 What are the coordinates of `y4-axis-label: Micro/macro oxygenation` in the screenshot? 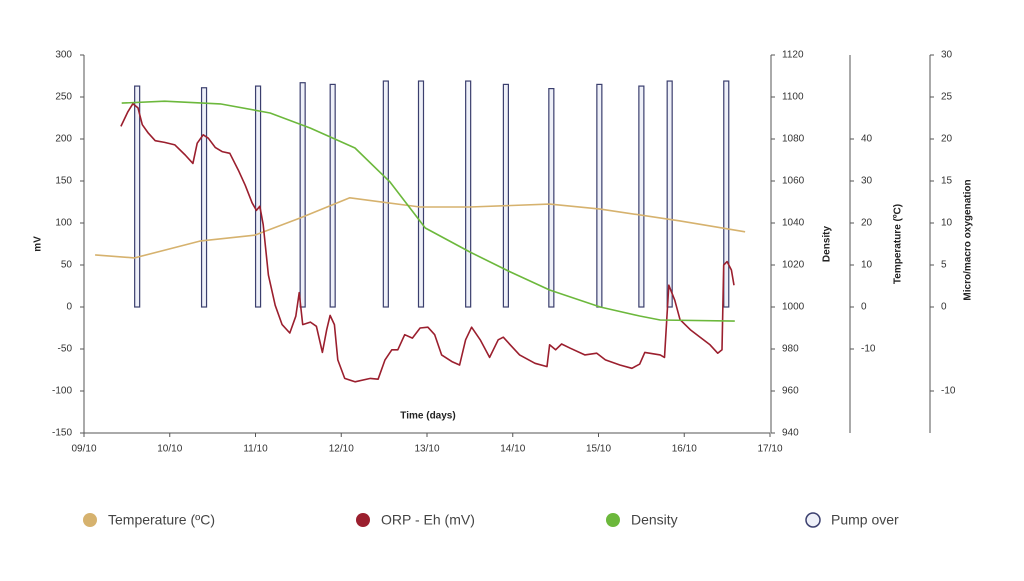 It's located at (968, 239).